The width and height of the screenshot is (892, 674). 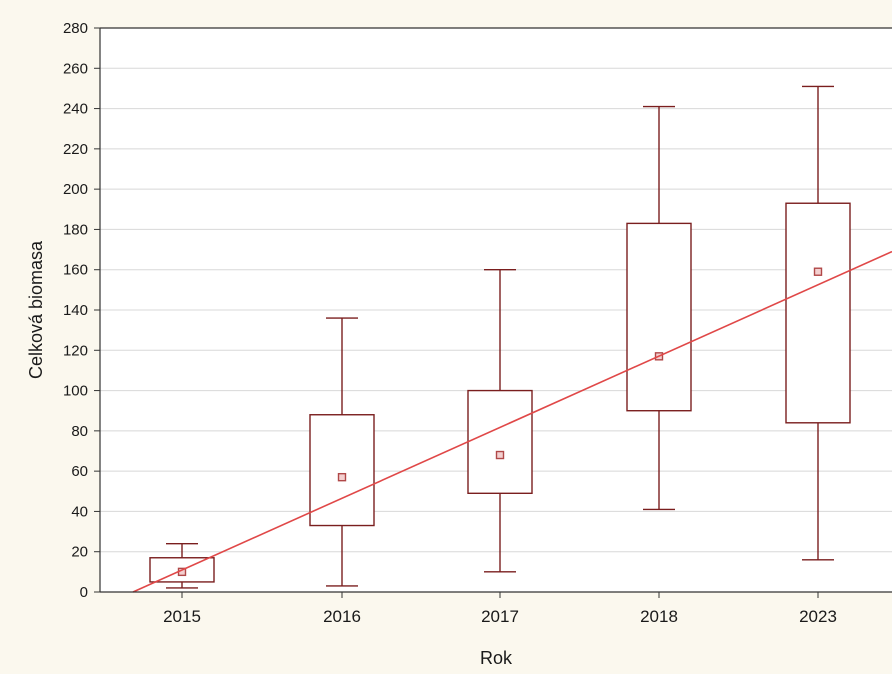 What do you see at coordinates (36, 309) in the screenshot?
I see `y-axis-label: Celková biomasa` at bounding box center [36, 309].